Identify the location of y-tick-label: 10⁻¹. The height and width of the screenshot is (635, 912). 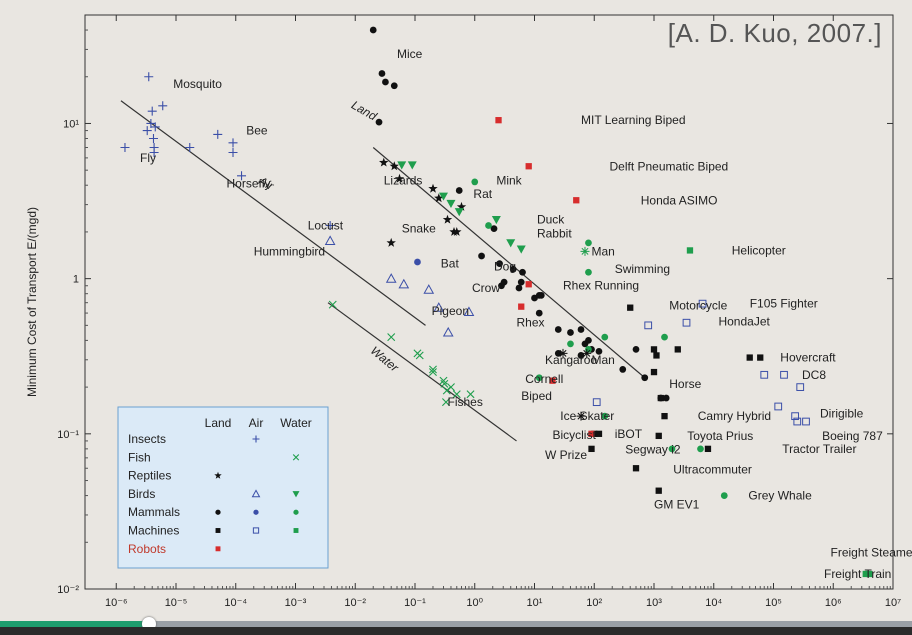
(68, 435).